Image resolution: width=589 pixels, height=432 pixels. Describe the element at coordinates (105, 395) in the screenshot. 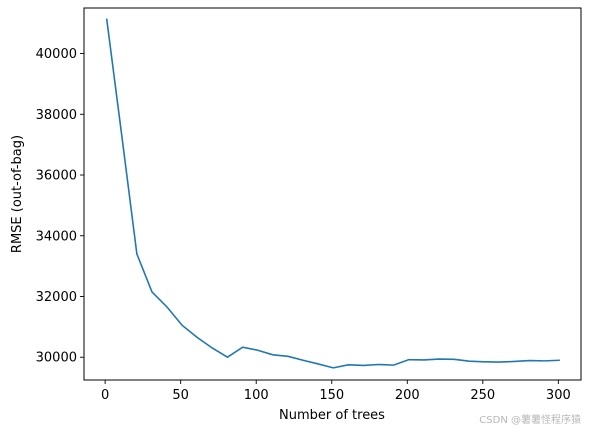

I see `x-tick-label: 0` at that location.